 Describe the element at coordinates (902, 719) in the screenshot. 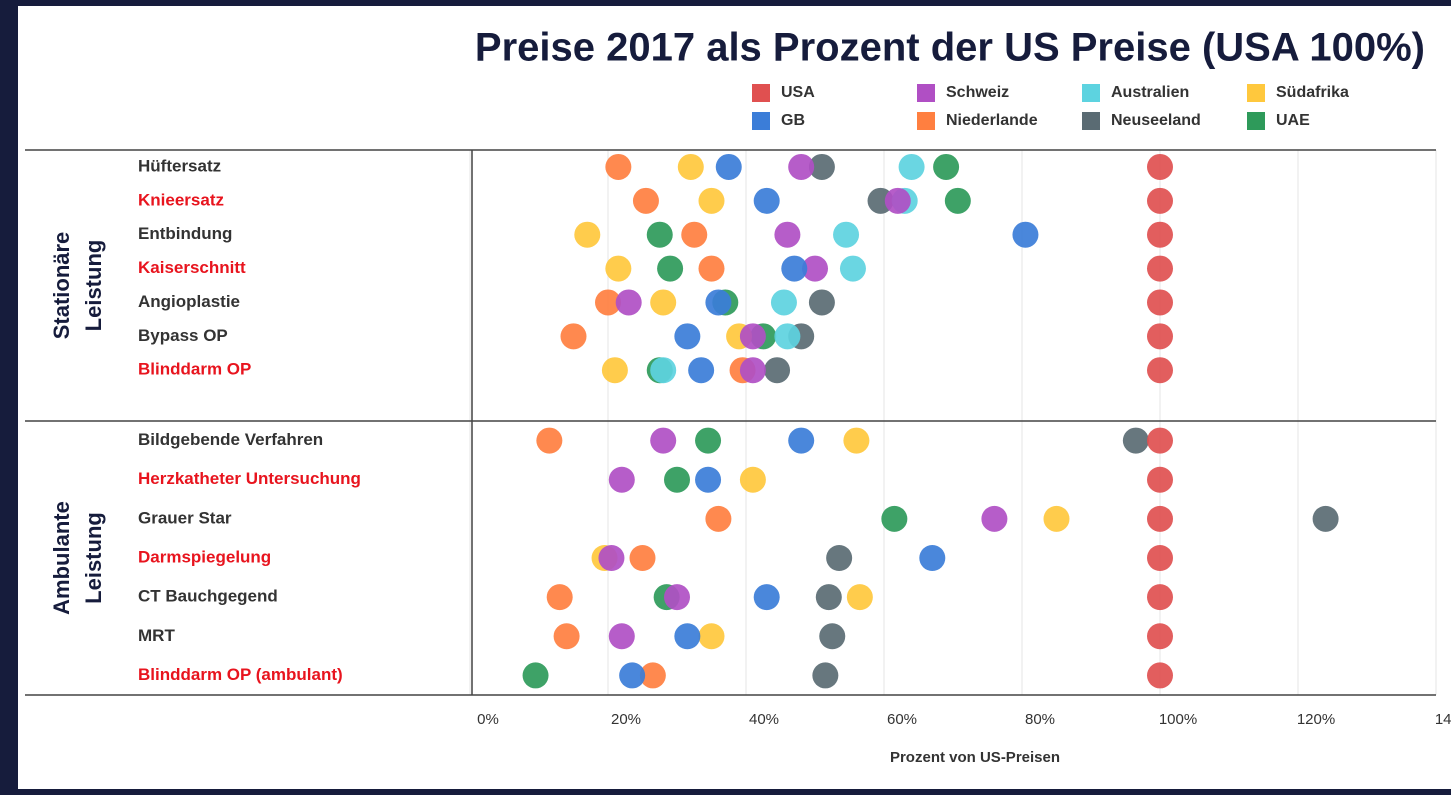

I see `x-tick-label: 60%` at that location.